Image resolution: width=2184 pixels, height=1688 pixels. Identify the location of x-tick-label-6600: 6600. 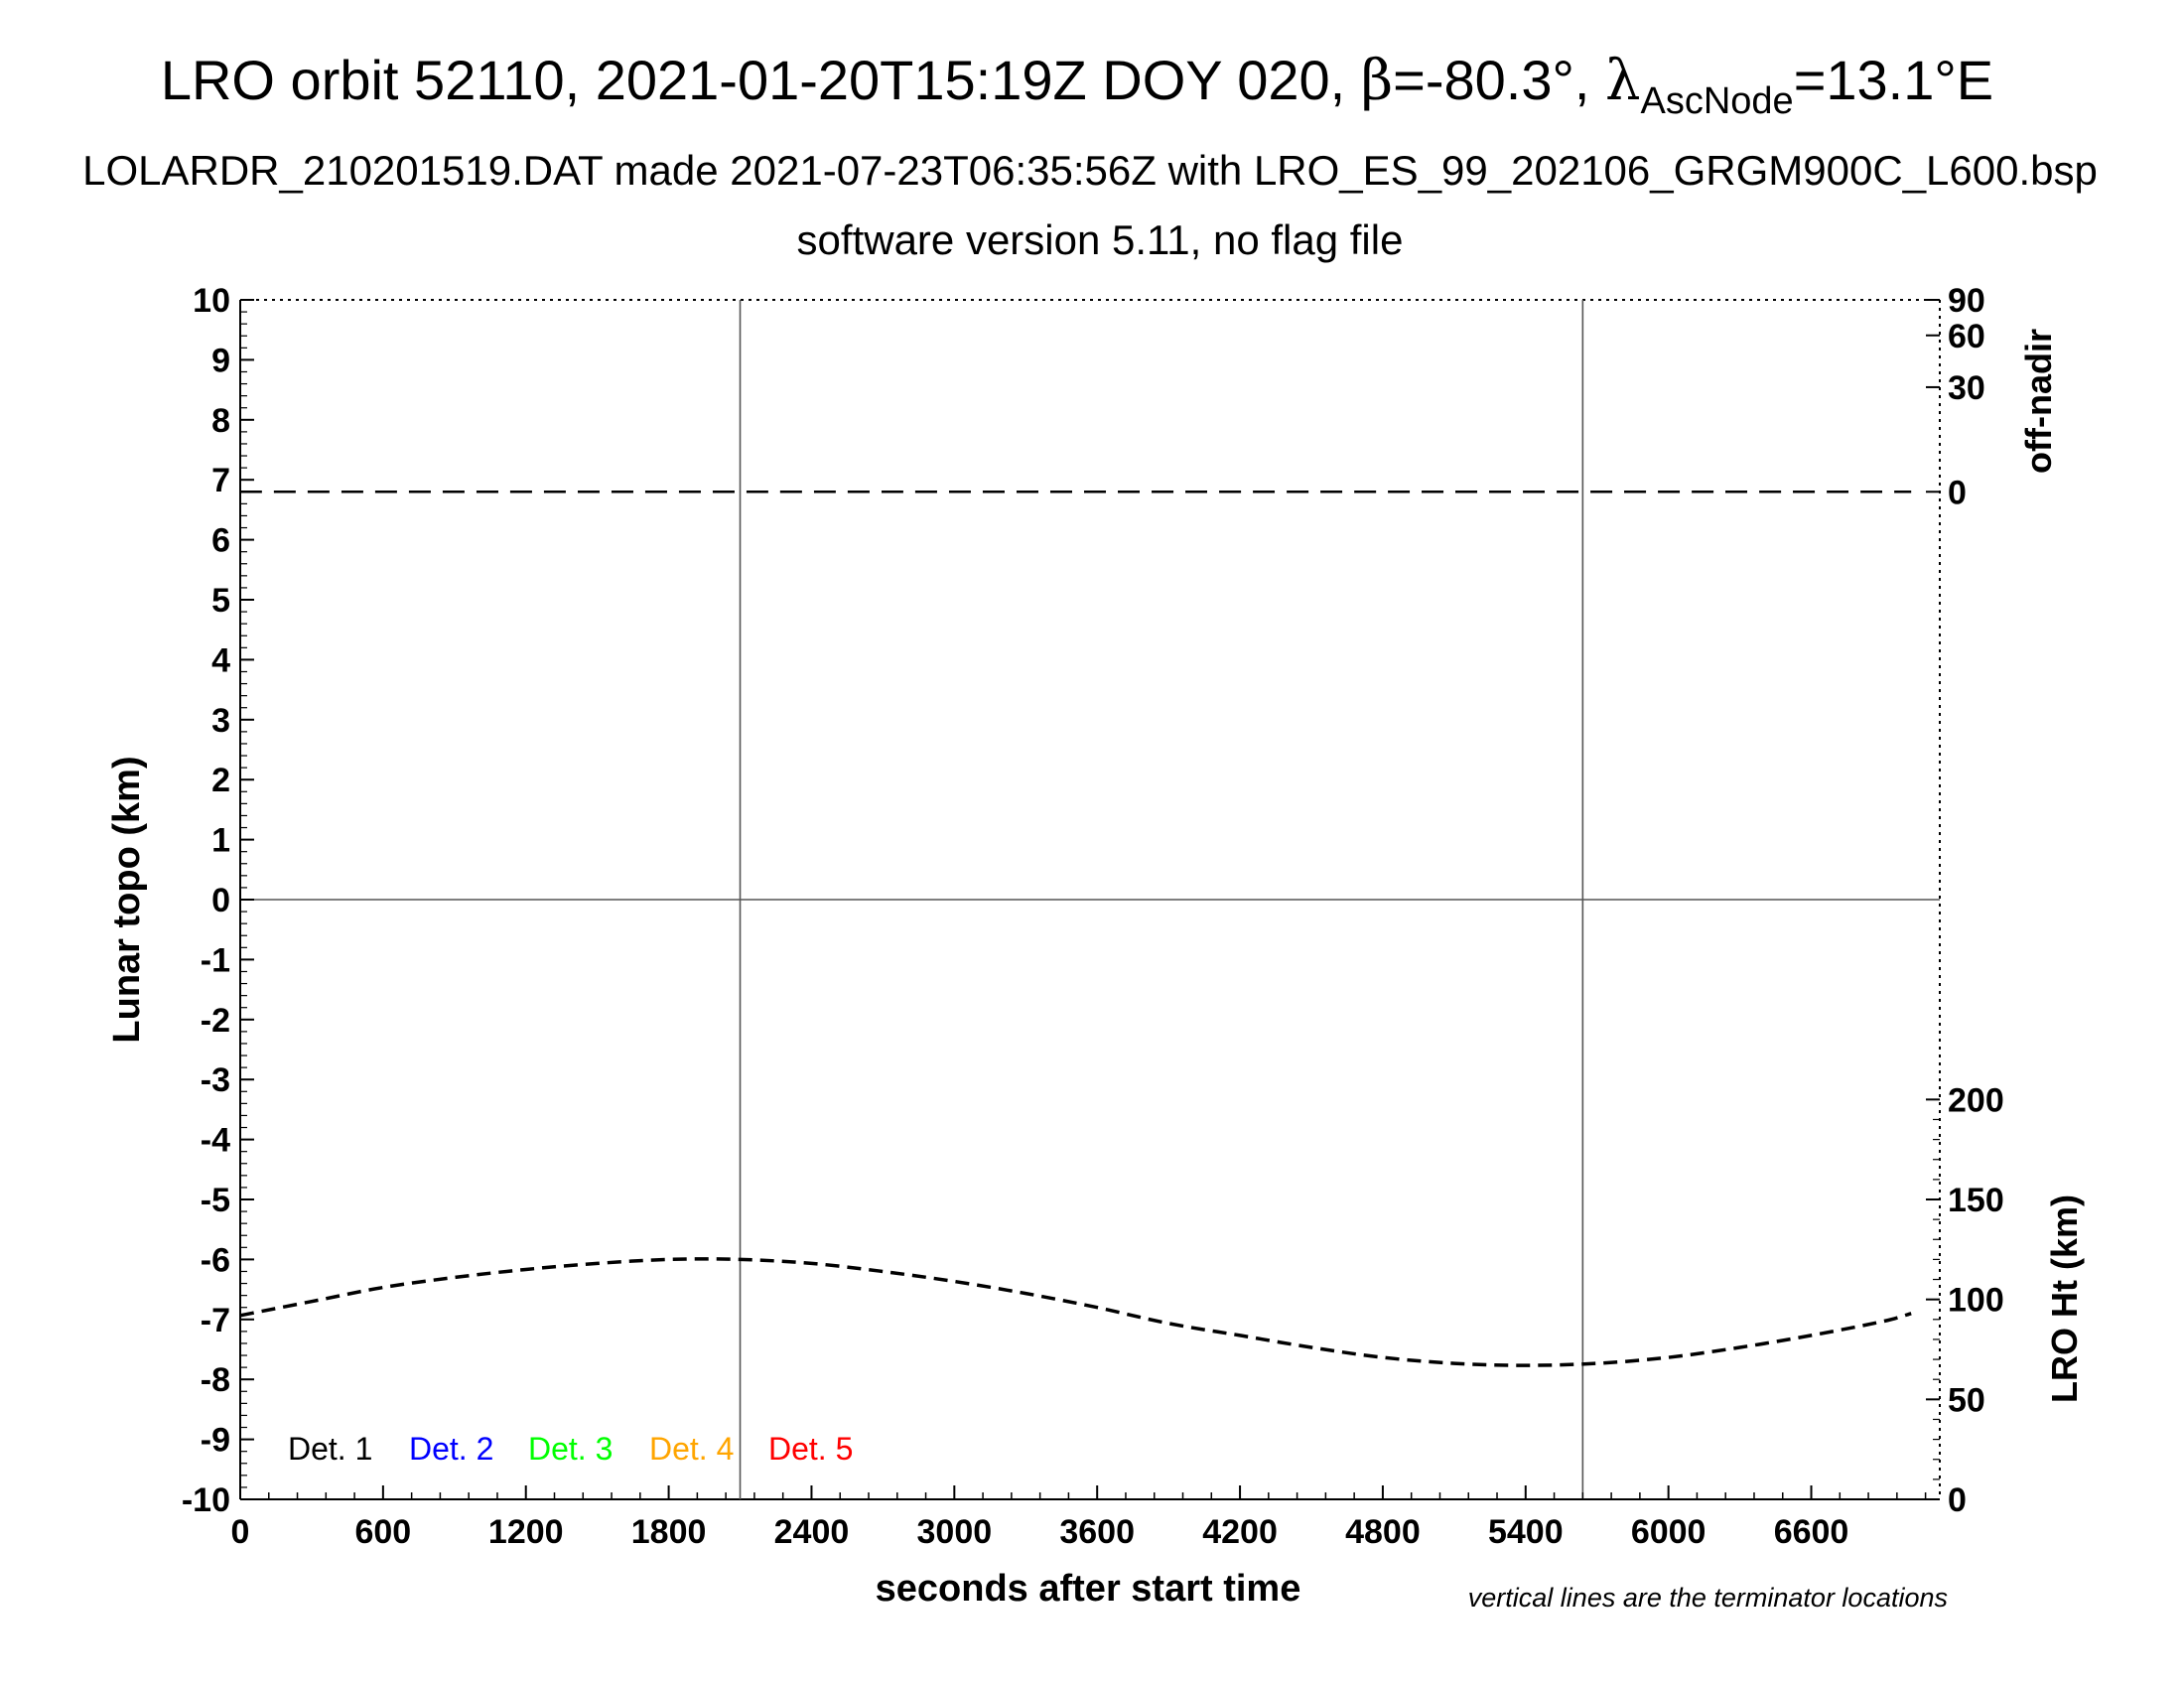
(1811, 1532).